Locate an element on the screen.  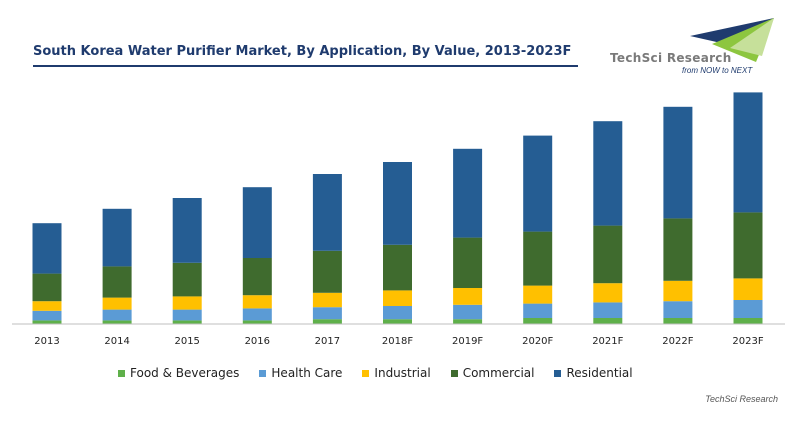
bar-2015-health-care is located at coordinates (187, 315).